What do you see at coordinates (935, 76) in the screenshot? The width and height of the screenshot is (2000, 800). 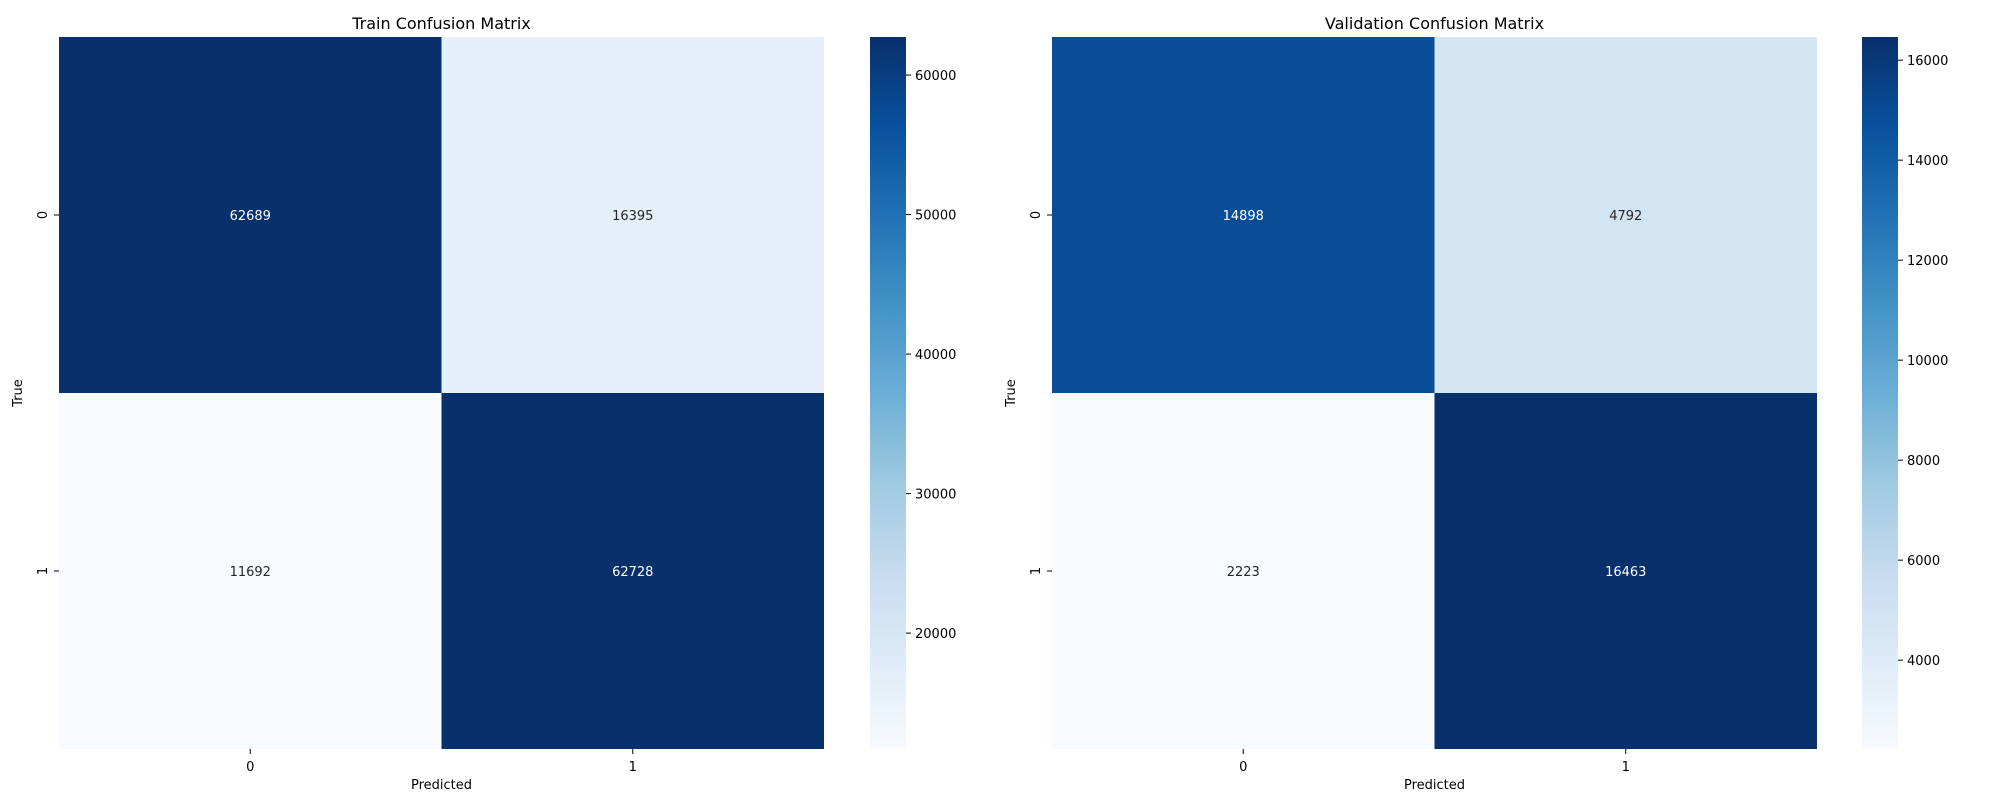 I see `colorbar-tick-label: 60000` at bounding box center [935, 76].